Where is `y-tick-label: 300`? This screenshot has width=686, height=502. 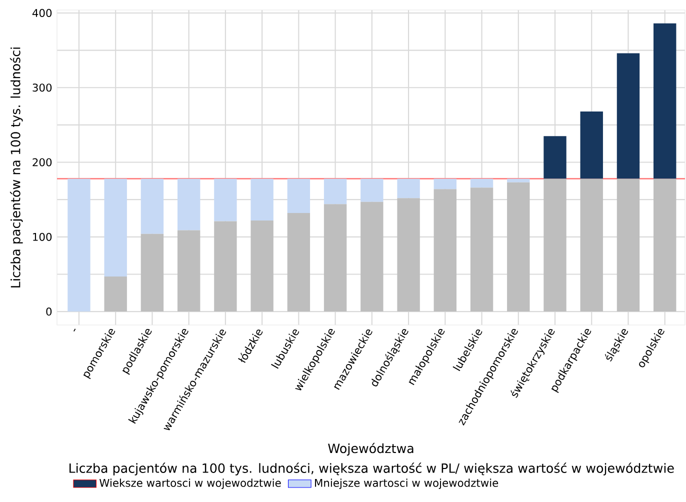
y-tick-label: 300 is located at coordinates (42, 88).